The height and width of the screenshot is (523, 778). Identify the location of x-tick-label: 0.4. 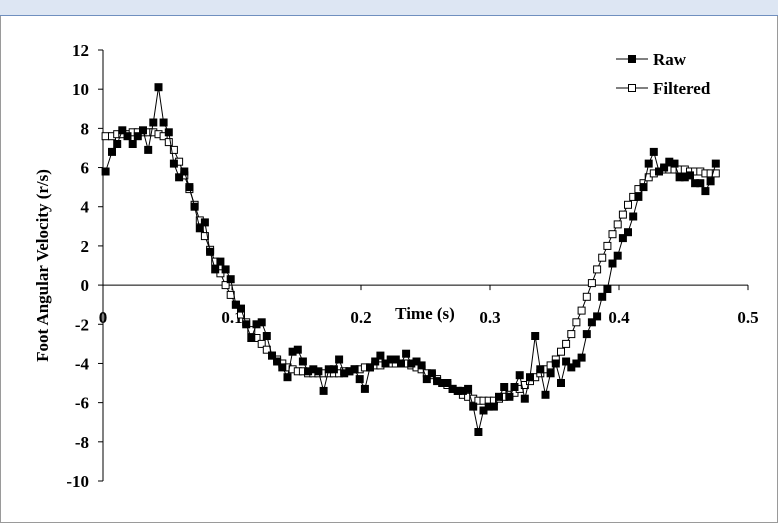
(619, 317).